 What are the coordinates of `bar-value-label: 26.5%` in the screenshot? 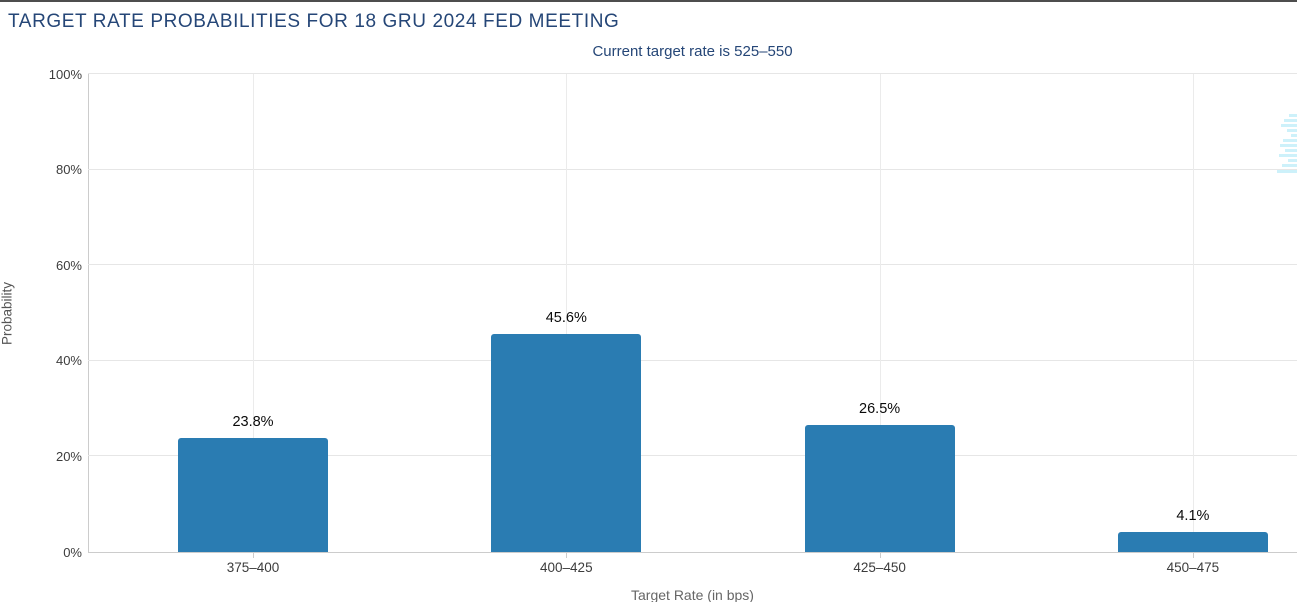 It's located at (880, 409).